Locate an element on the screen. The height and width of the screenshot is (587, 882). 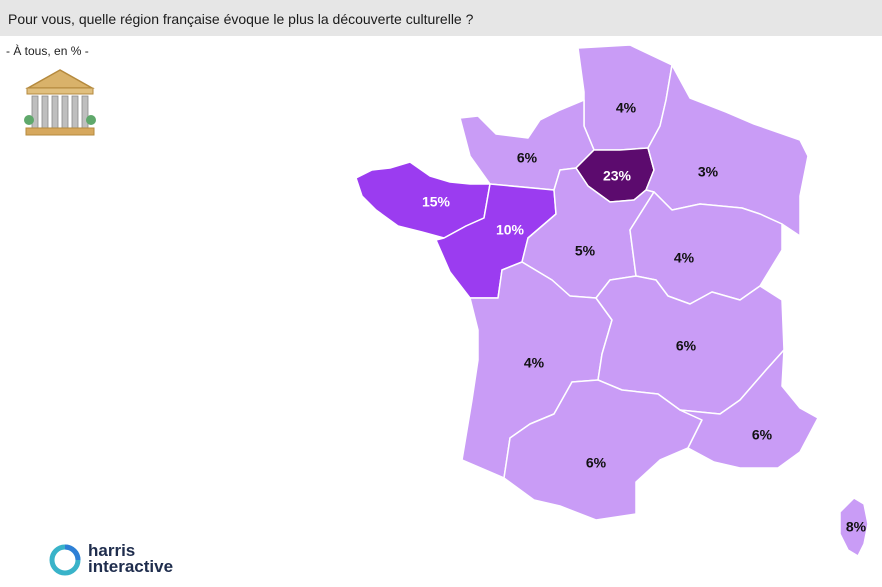
logo-ring-icon is located at coordinates (65, 560).